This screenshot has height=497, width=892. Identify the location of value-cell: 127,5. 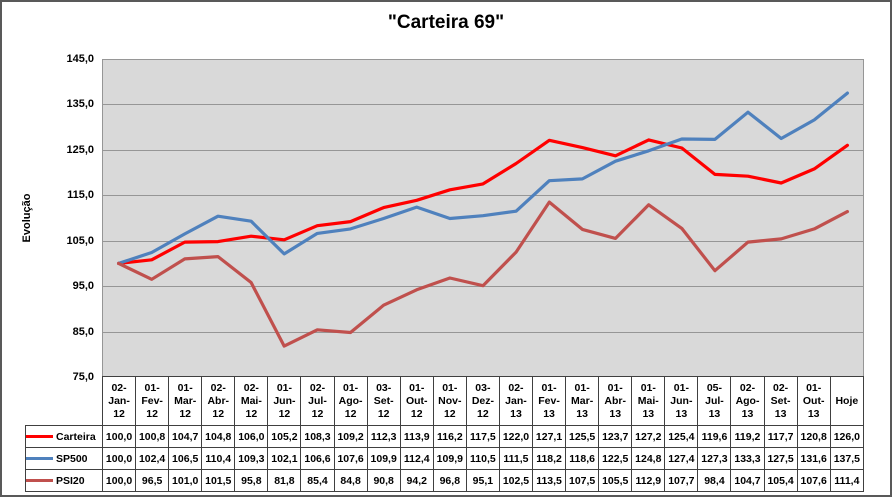
(780, 458).